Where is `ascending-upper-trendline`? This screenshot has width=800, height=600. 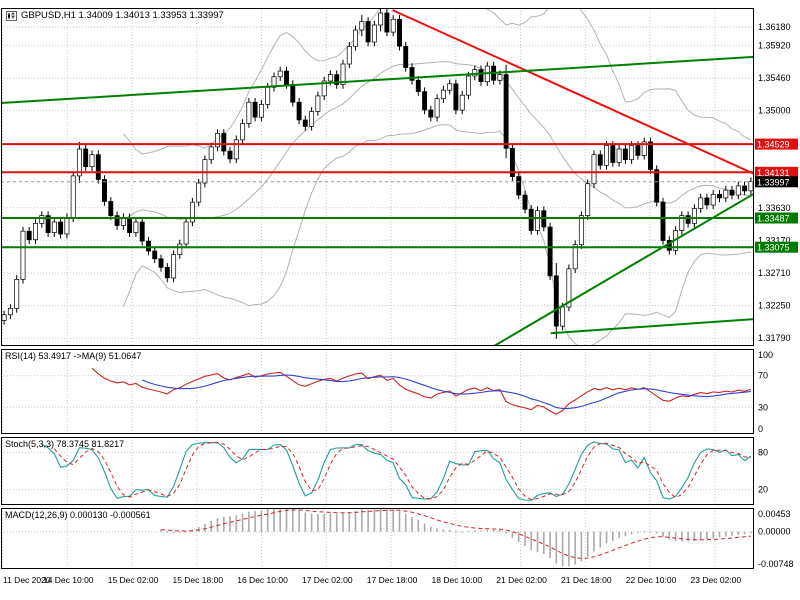 ascending-upper-trendline is located at coordinates (377, 79).